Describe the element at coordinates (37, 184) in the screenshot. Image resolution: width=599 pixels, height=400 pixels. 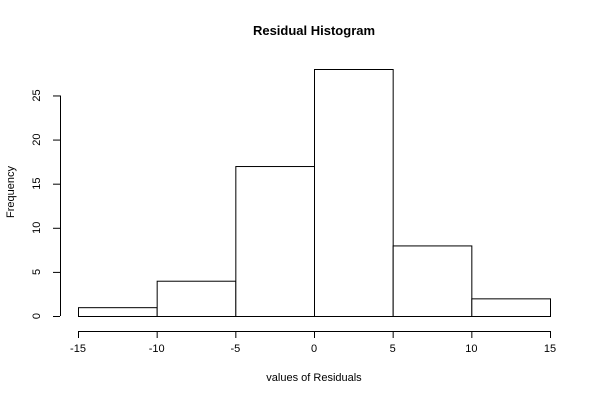
I see `y-tick-label-3: 15` at that location.